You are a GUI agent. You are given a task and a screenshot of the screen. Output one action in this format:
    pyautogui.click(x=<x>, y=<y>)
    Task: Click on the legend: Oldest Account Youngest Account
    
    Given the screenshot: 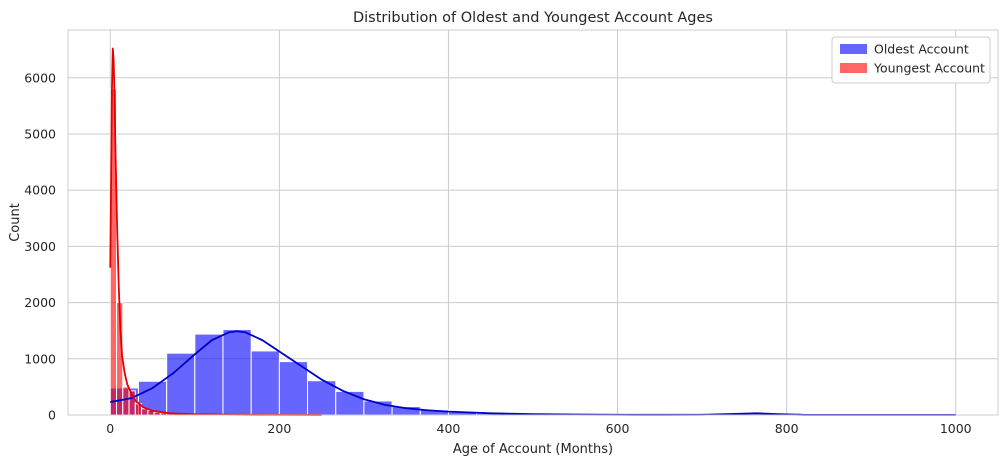 What is the action you would take?
    pyautogui.click(x=911, y=60)
    